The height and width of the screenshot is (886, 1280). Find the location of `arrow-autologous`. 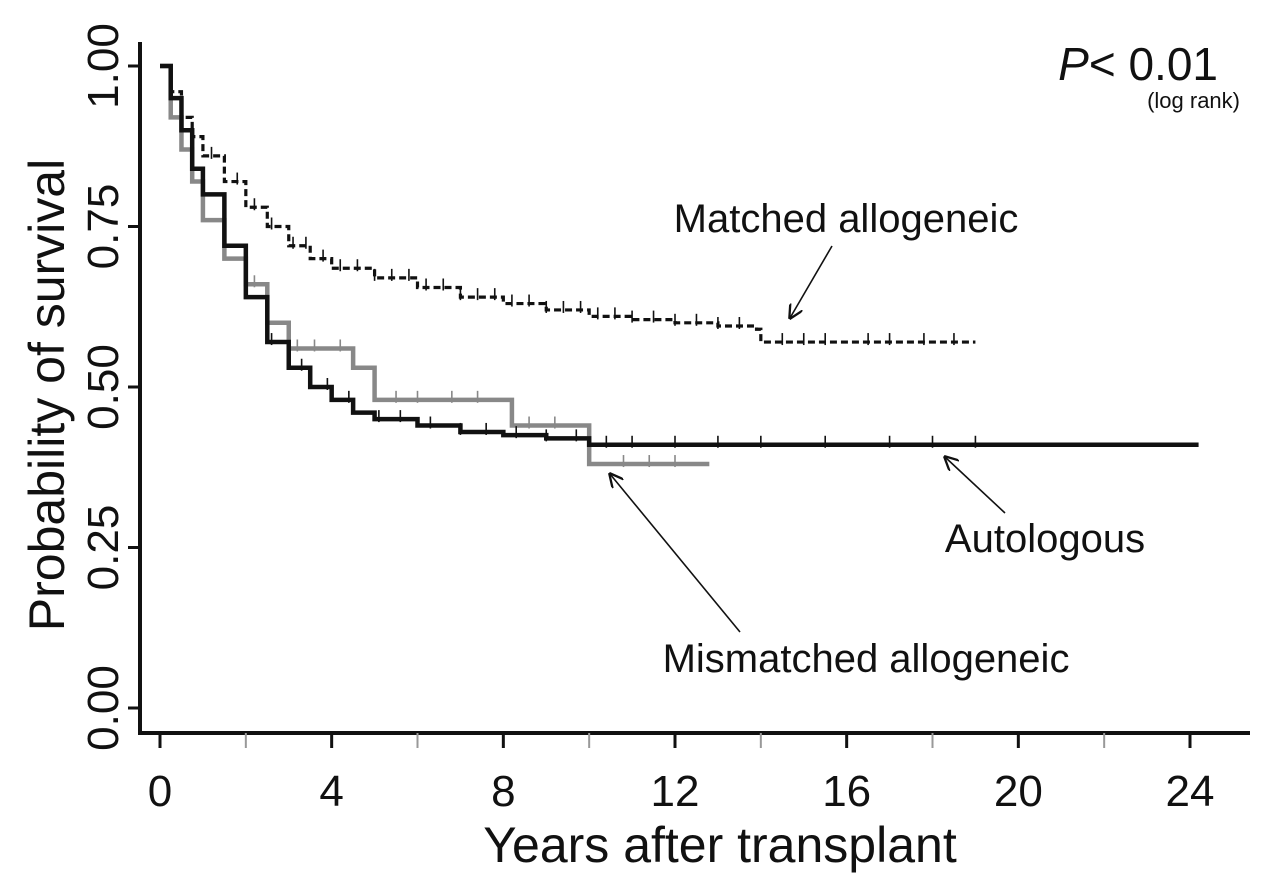

arrow-autologous is located at coordinates (975, 485).